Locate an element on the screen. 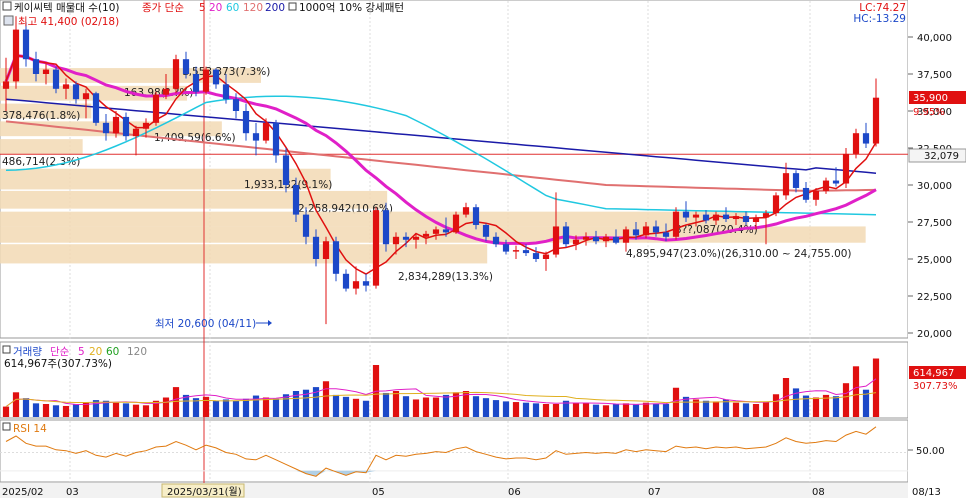  lc-label: LC:74.27 is located at coordinates (882, 8).